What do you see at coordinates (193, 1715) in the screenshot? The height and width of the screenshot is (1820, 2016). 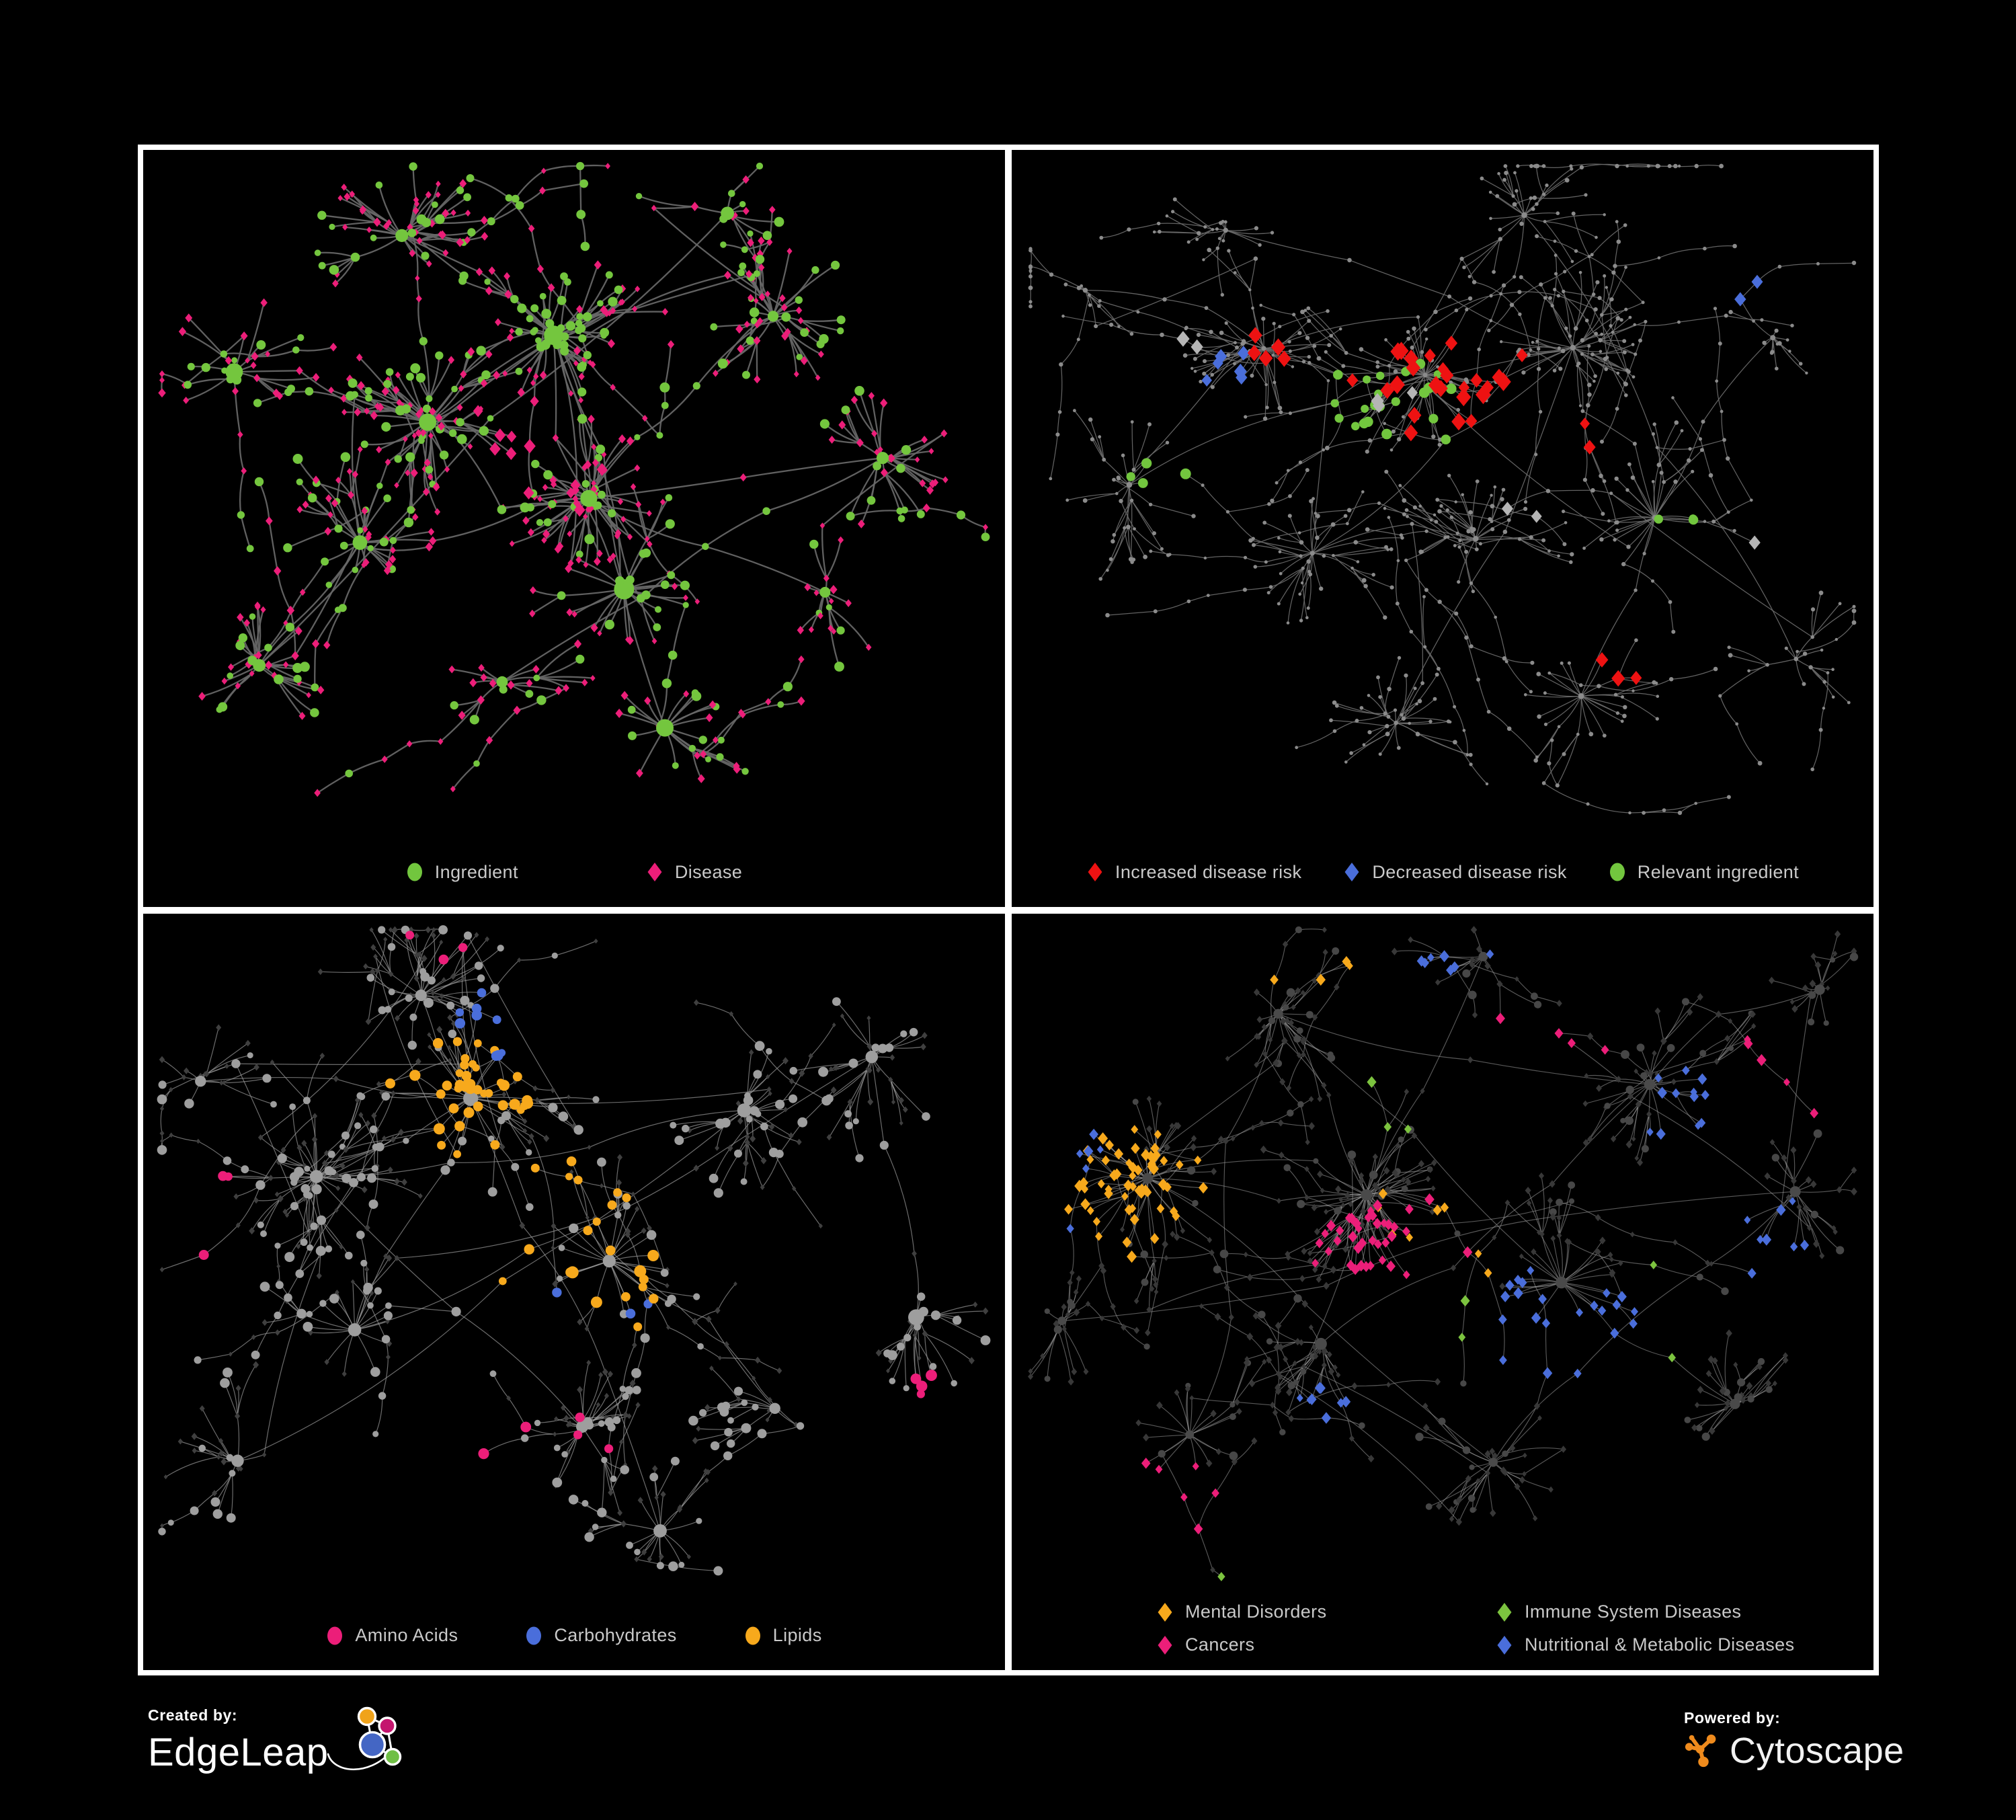 I see `created-by-label: Created by:` at bounding box center [193, 1715].